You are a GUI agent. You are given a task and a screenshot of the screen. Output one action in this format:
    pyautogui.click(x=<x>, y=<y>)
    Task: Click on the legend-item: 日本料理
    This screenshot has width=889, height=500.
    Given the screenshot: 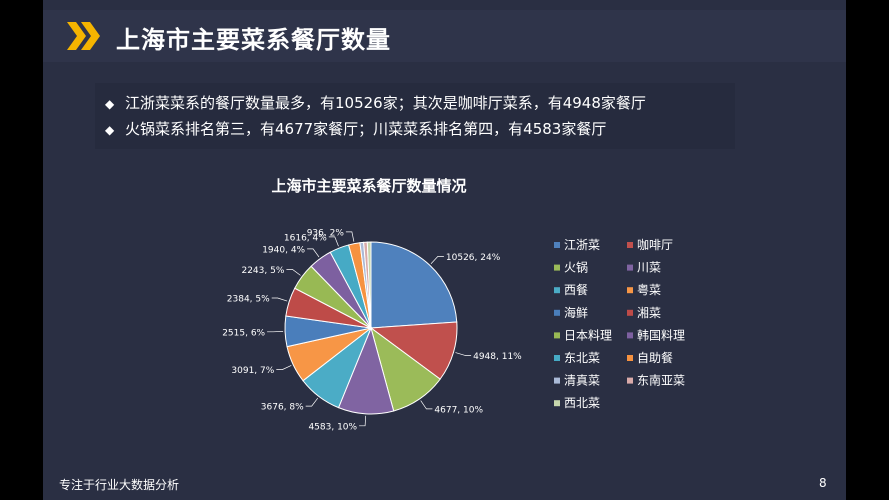 What is the action you would take?
    pyautogui.click(x=588, y=335)
    